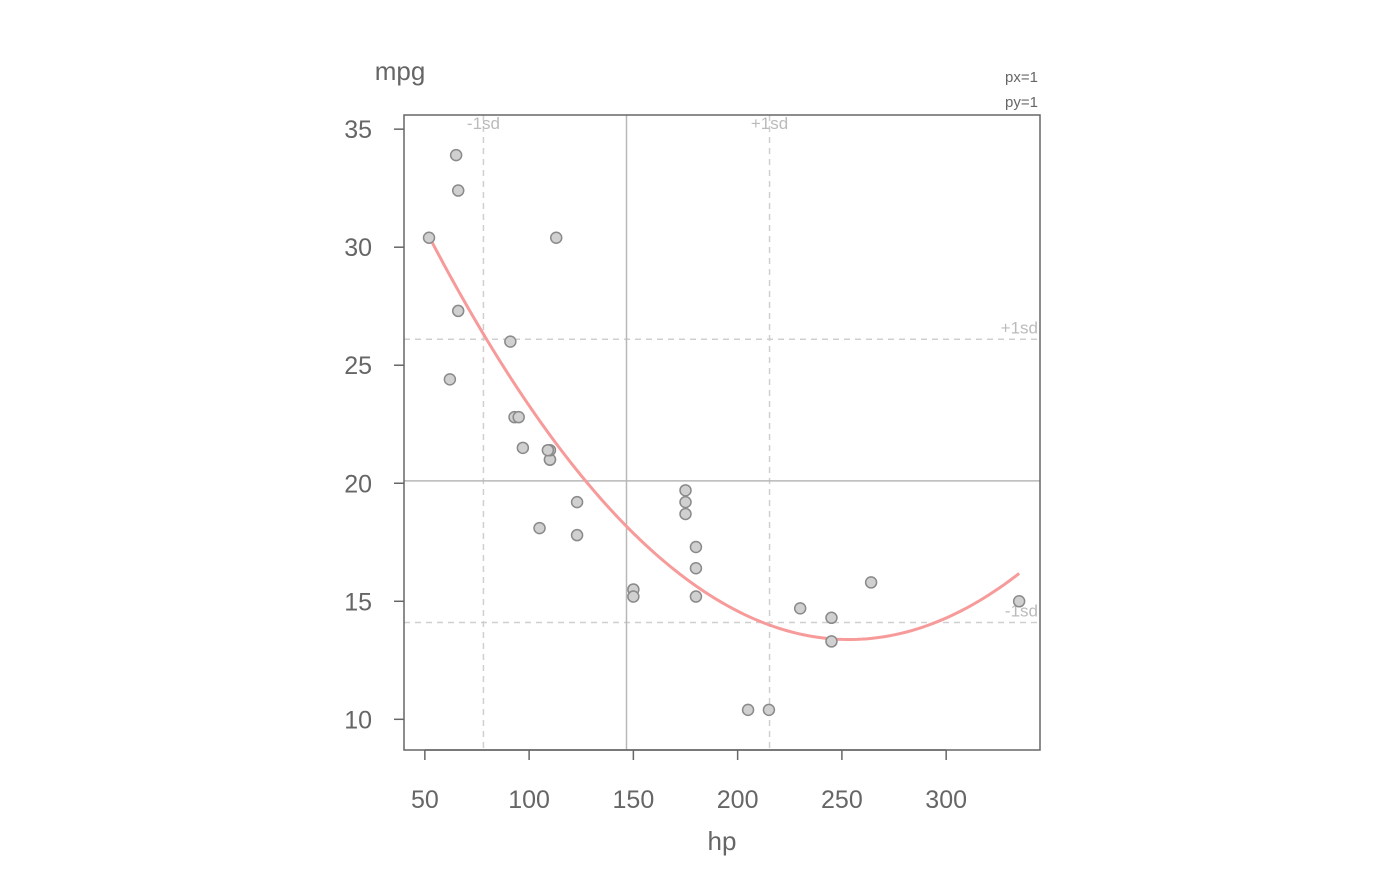 The image size is (1400, 871). What do you see at coordinates (358, 484) in the screenshot?
I see `y-tick-label: 20` at bounding box center [358, 484].